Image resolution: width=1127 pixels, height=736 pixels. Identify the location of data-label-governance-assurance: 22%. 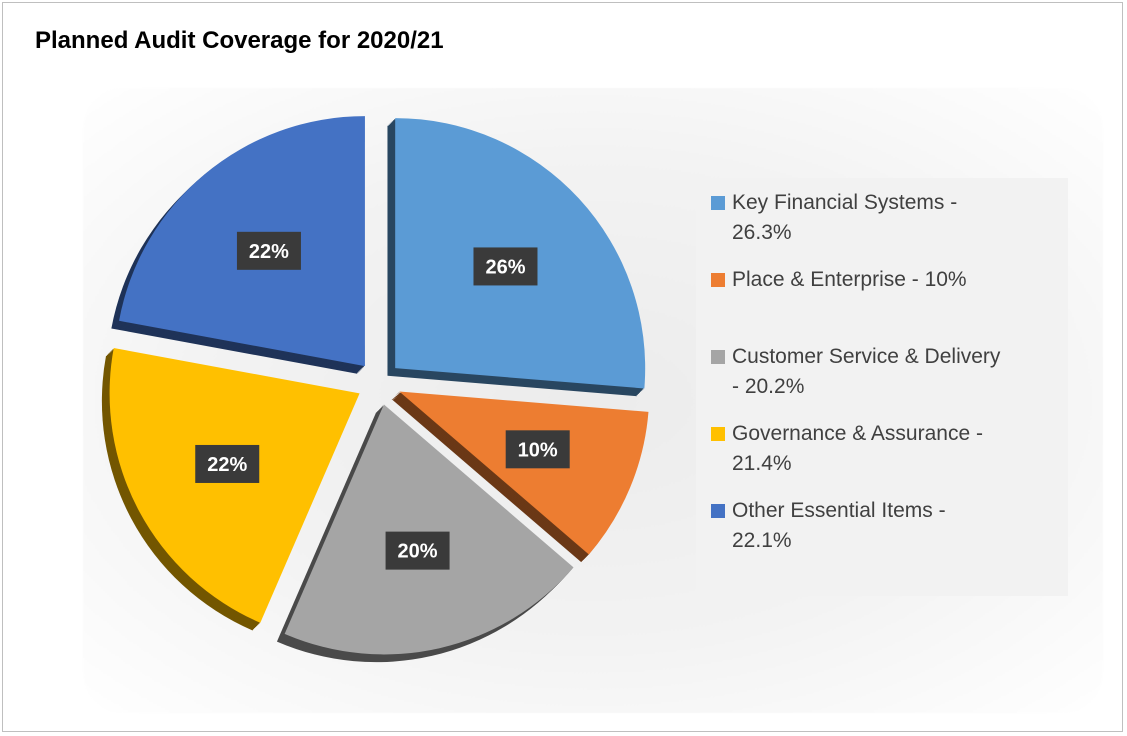
(227, 465).